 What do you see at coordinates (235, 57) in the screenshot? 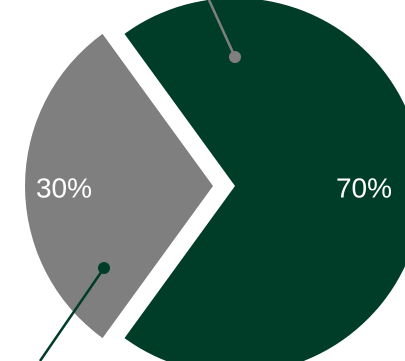
I see `leader-dot-top` at bounding box center [235, 57].